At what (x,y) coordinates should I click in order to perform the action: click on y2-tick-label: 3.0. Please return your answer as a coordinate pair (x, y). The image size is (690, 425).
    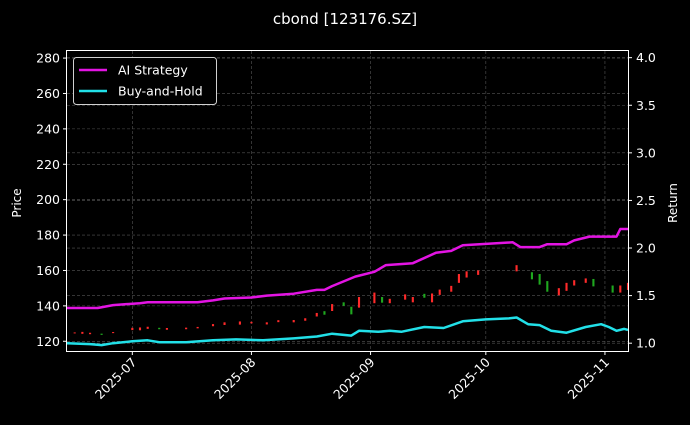
    Looking at the image, I should click on (646, 152).